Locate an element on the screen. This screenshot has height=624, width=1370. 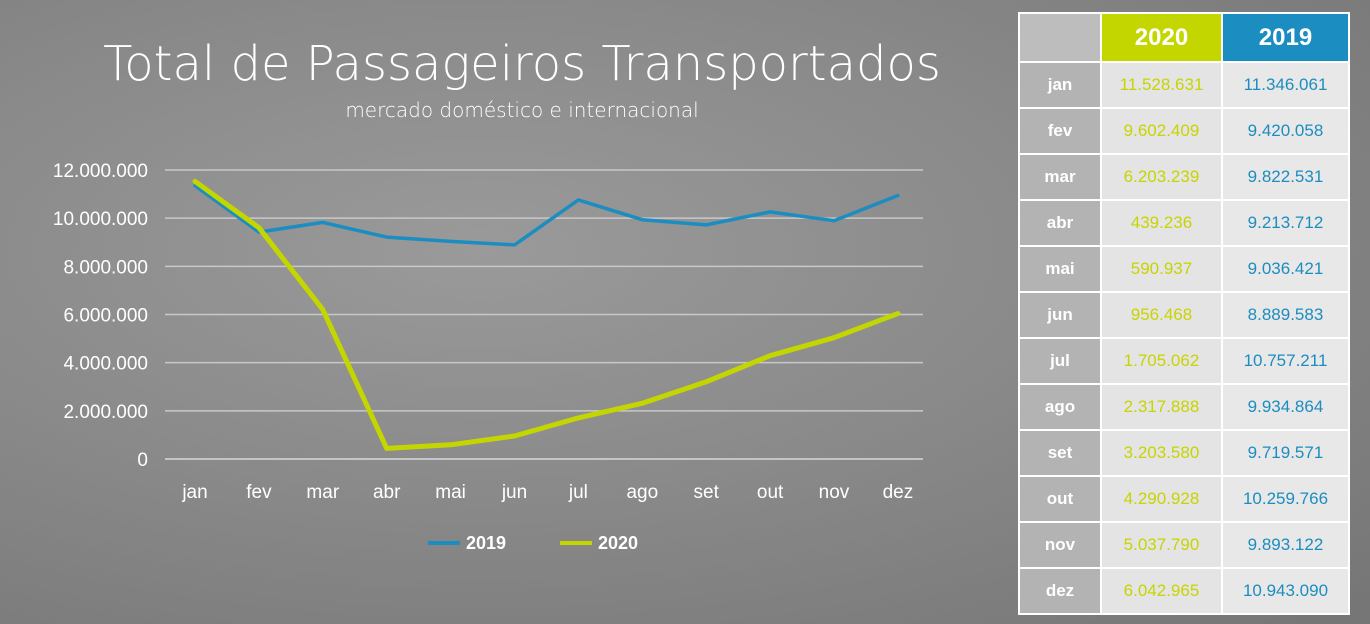
table-cell-month: fev is located at coordinates (1060, 131).